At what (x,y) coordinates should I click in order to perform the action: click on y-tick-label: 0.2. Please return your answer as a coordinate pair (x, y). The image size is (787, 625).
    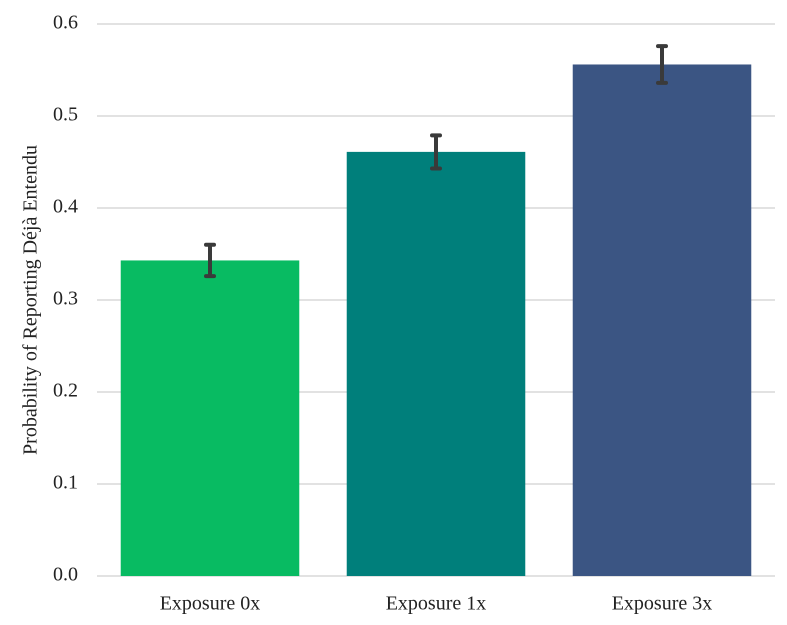
    Looking at the image, I should click on (65, 391).